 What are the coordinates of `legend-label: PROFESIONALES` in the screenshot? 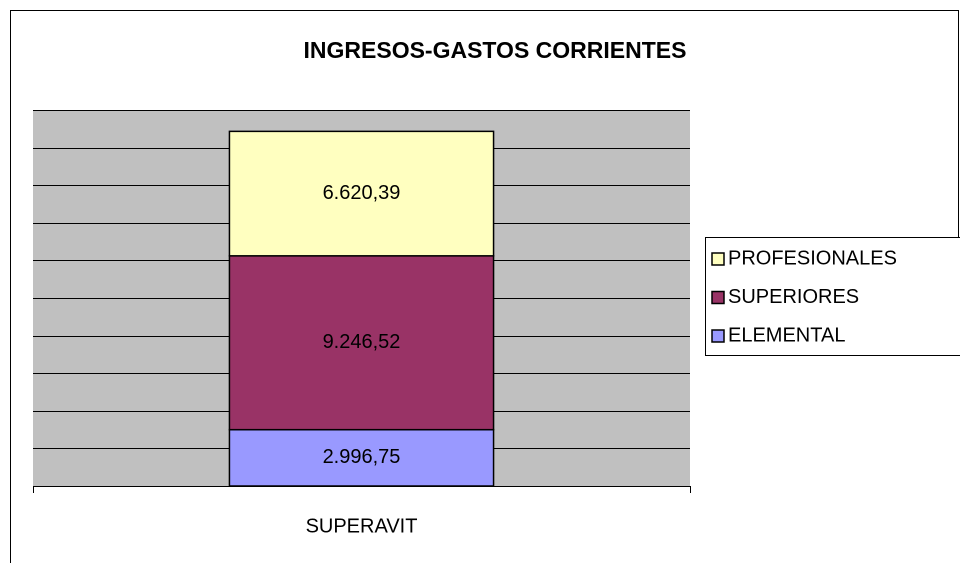 It's located at (812, 258).